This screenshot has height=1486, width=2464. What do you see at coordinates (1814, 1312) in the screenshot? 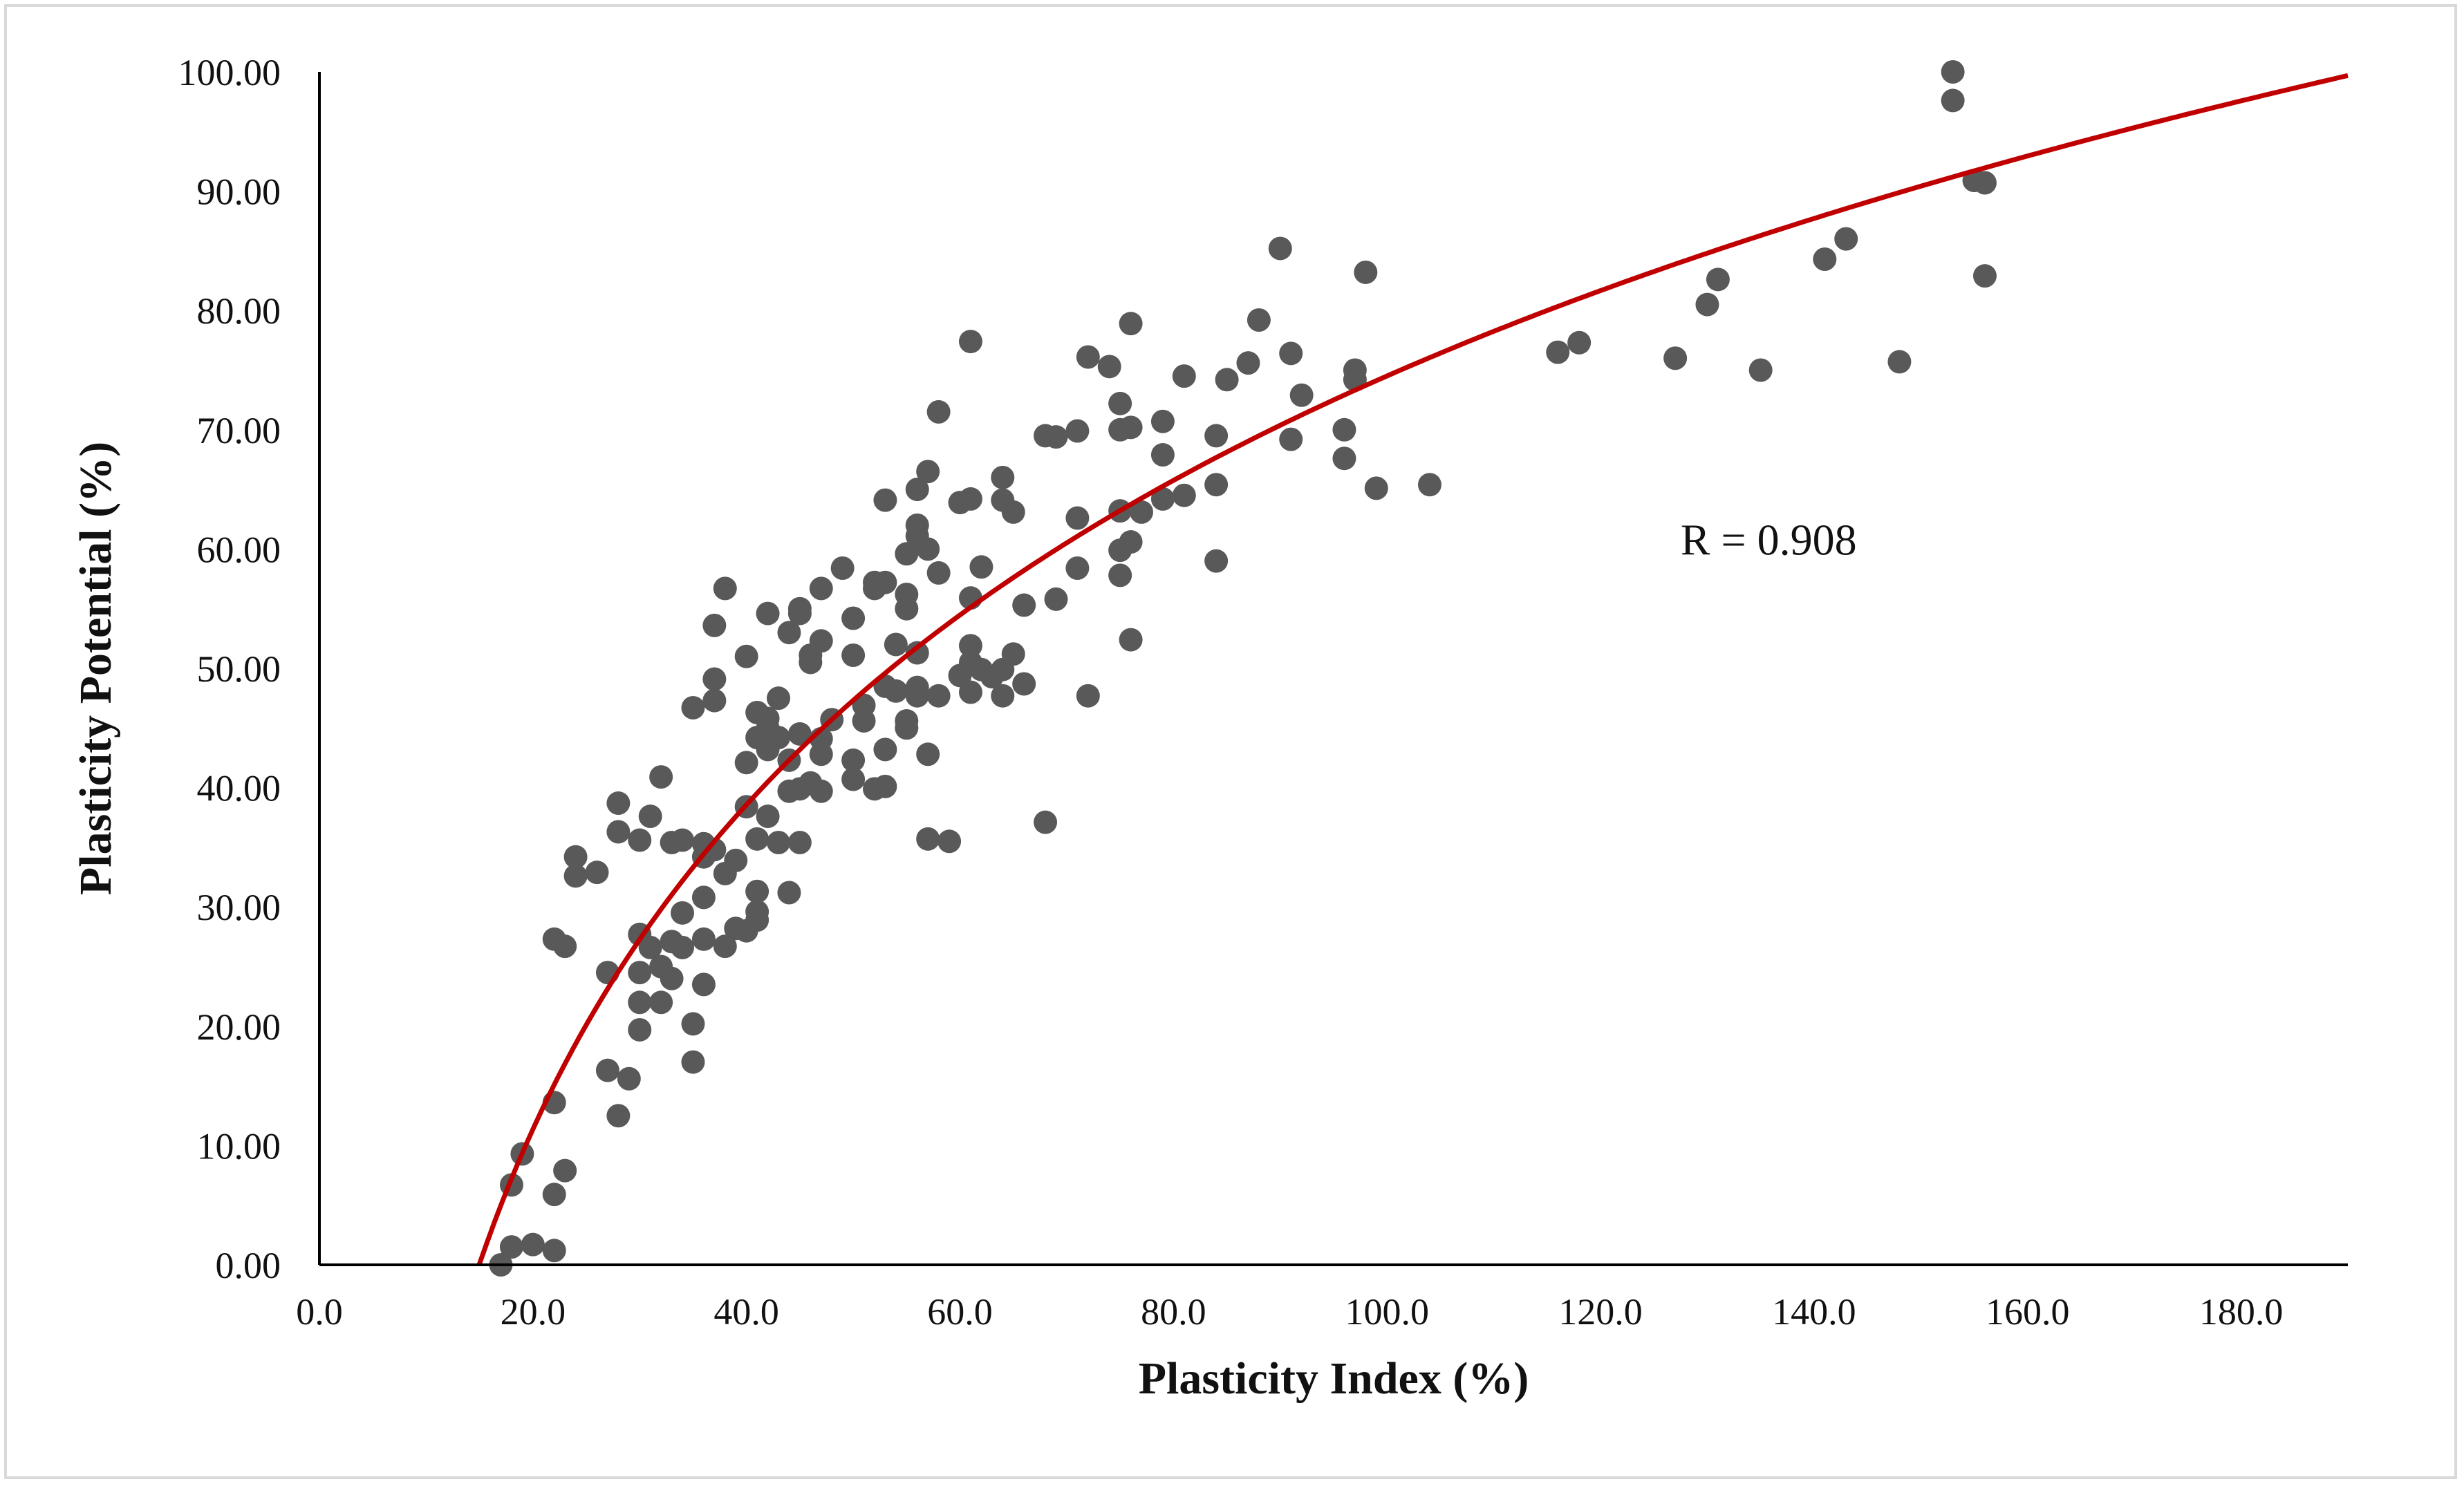
I see `x-tick-label: 140.0` at bounding box center [1814, 1312].